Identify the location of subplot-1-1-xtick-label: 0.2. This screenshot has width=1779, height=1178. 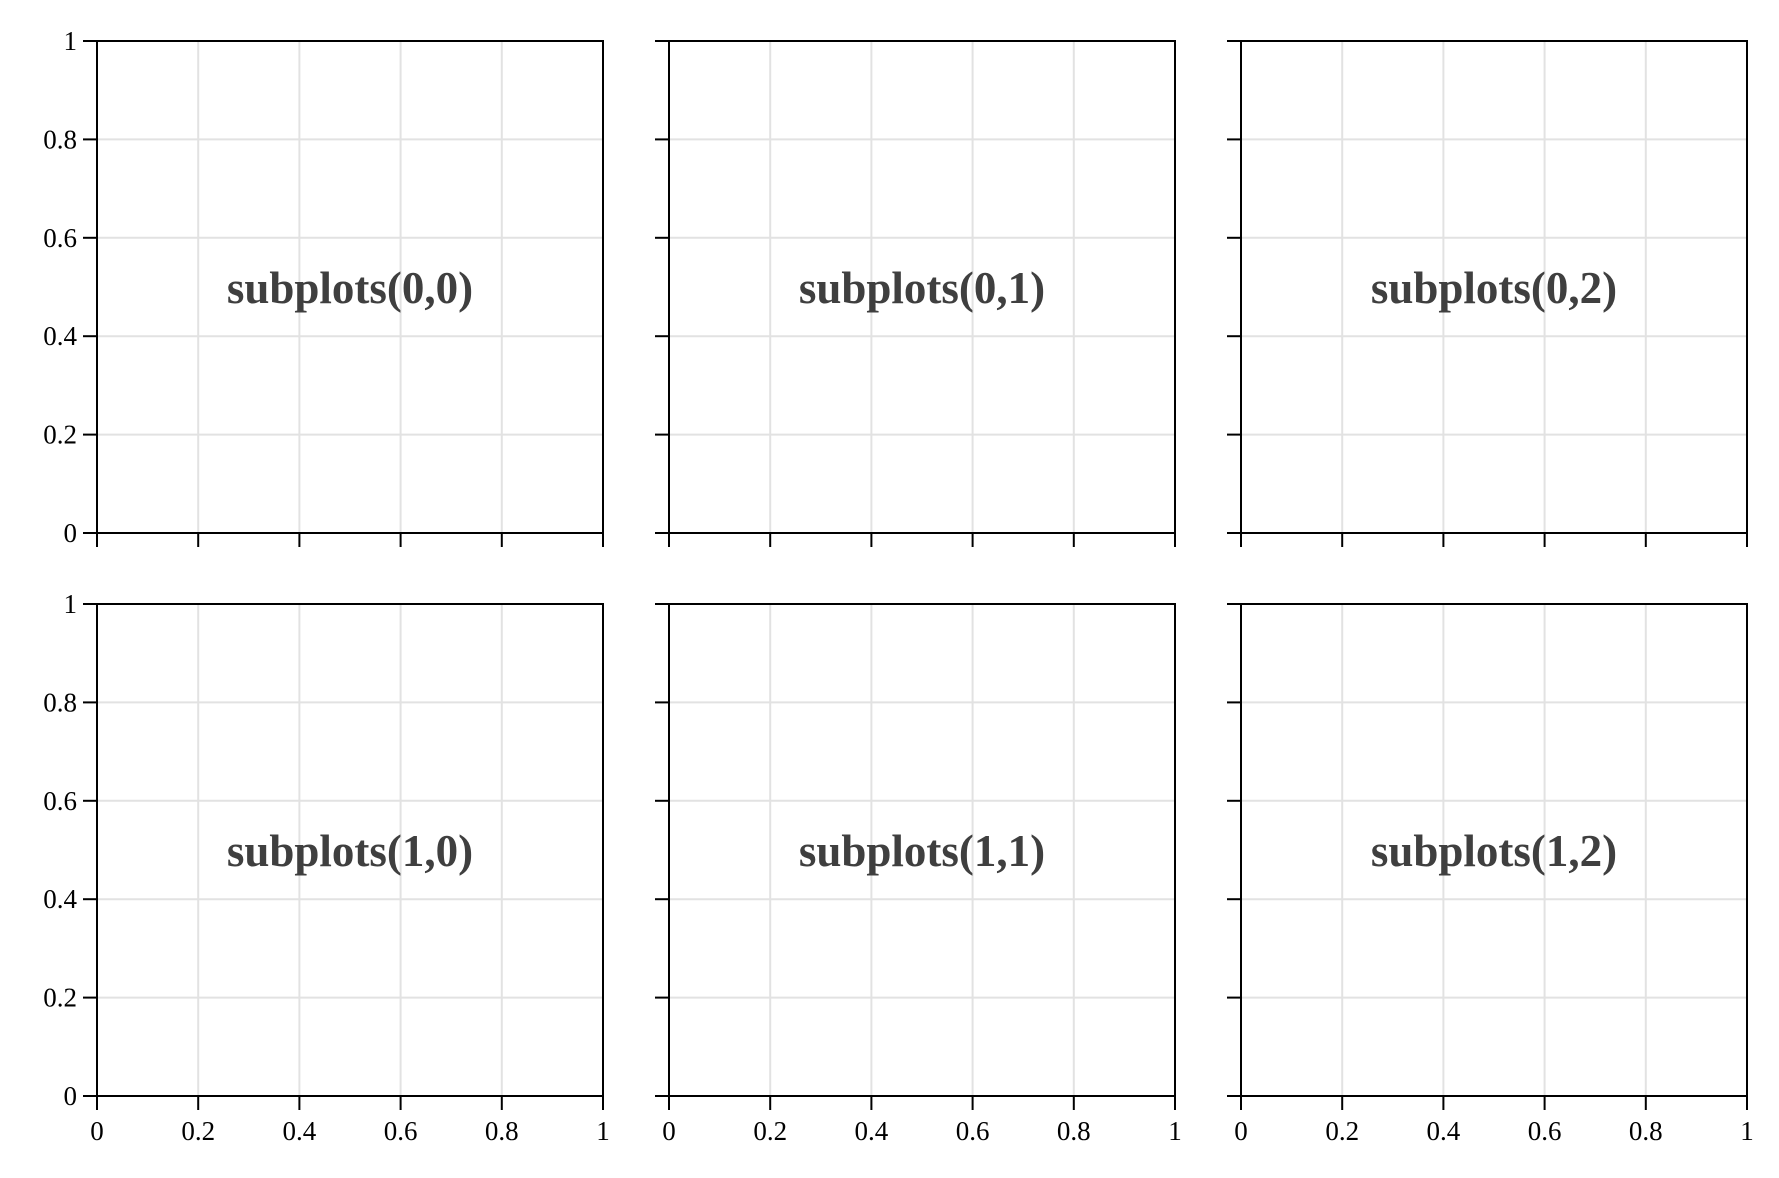
(770, 1131).